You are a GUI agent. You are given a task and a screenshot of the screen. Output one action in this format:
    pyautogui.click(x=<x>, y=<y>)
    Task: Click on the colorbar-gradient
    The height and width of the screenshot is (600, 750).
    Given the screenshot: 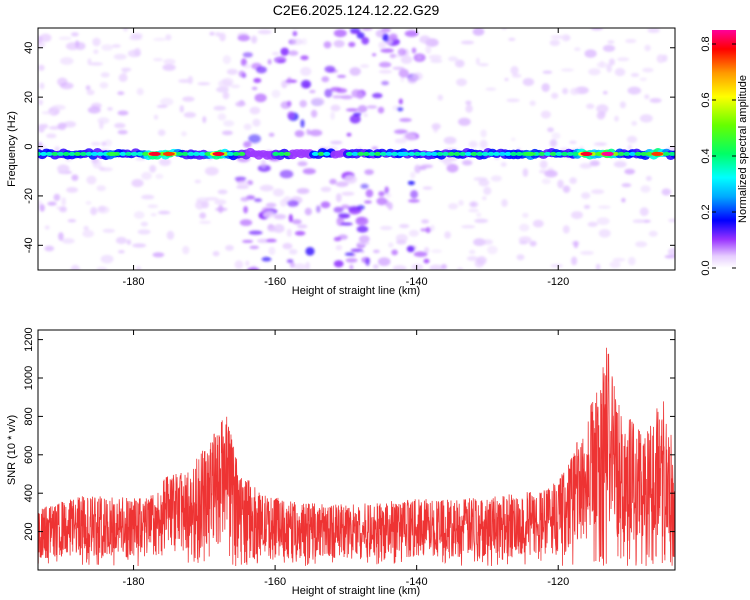 What is the action you would take?
    pyautogui.click(x=724, y=149)
    